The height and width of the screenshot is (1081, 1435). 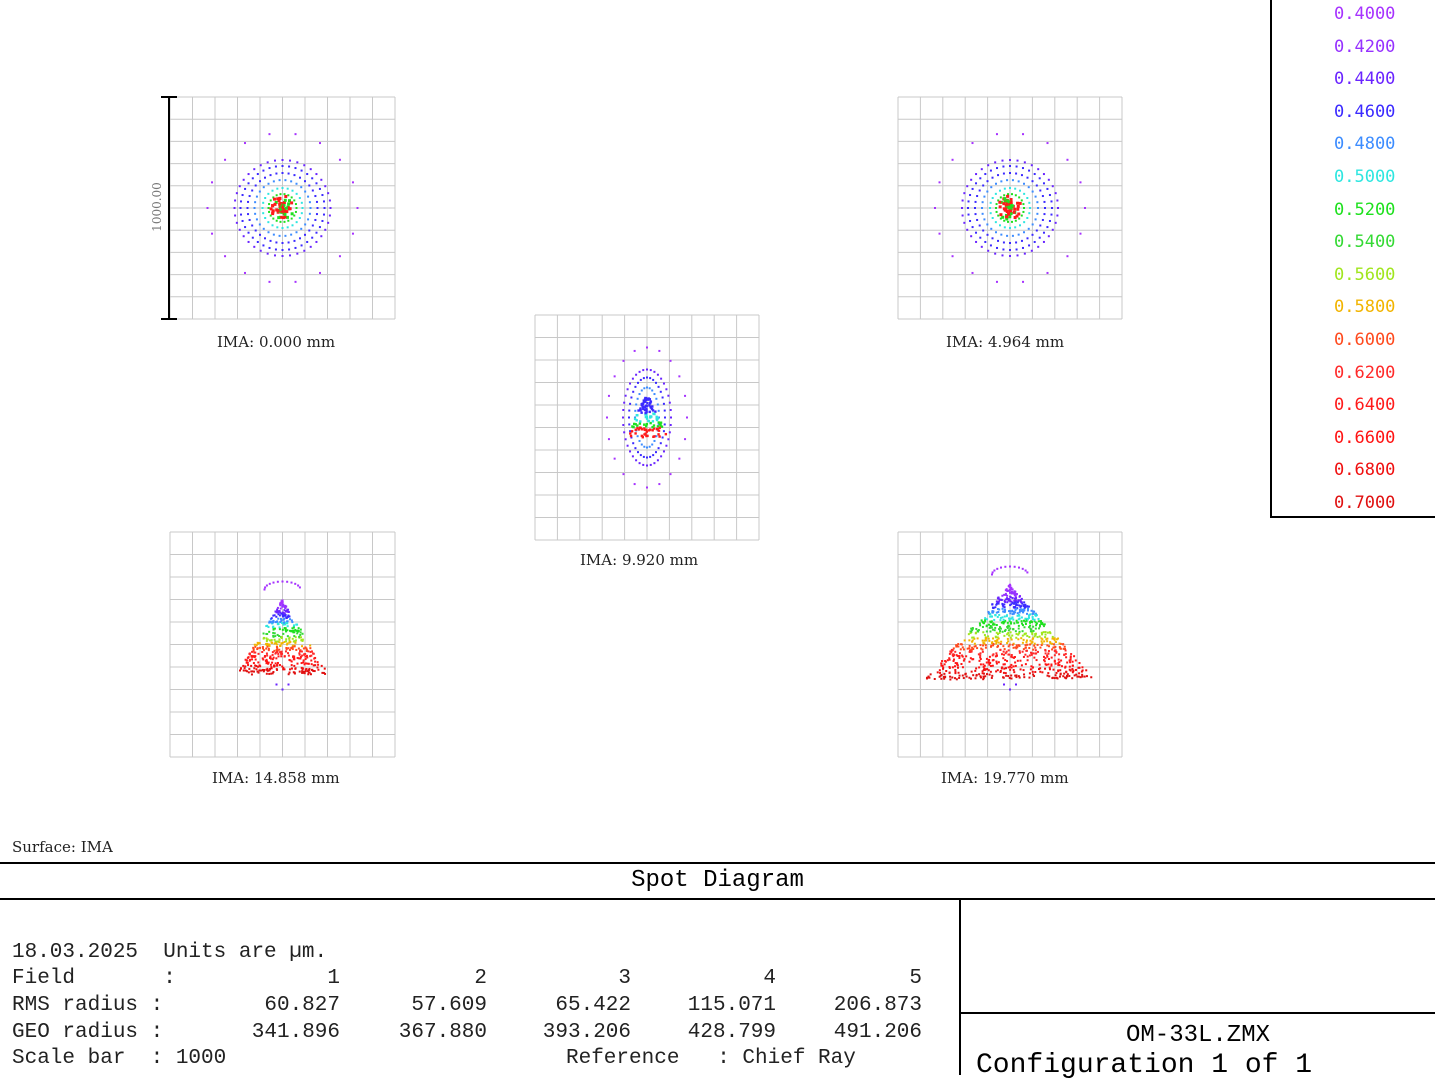 What do you see at coordinates (170, 952) in the screenshot?
I see `info-date-units: 18.03.2025 Units are µm.` at bounding box center [170, 952].